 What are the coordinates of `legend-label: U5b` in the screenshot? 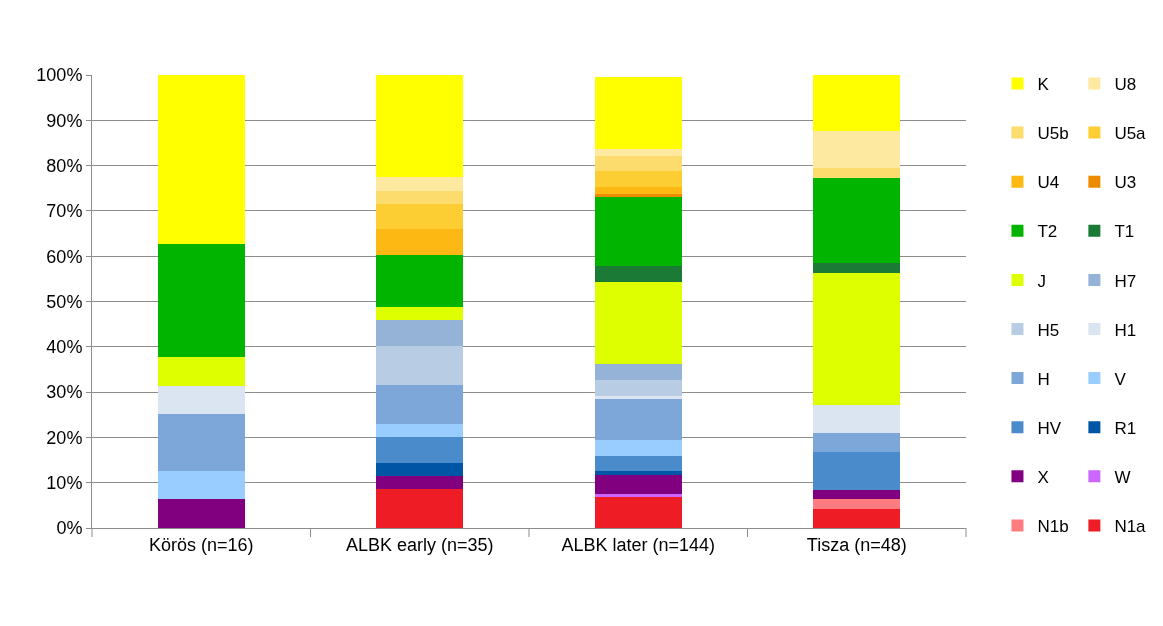 It's located at (1053, 134).